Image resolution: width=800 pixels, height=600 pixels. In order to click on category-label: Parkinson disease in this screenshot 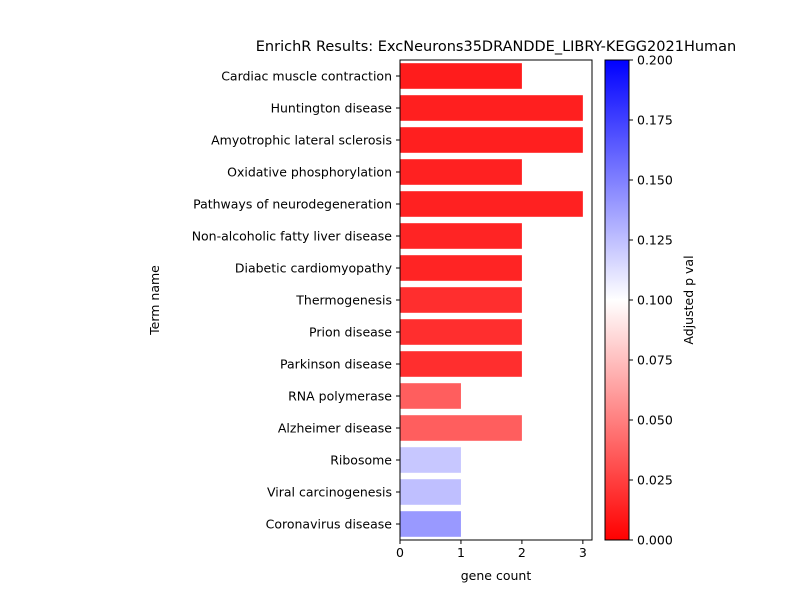, I will do `click(336, 364)`.